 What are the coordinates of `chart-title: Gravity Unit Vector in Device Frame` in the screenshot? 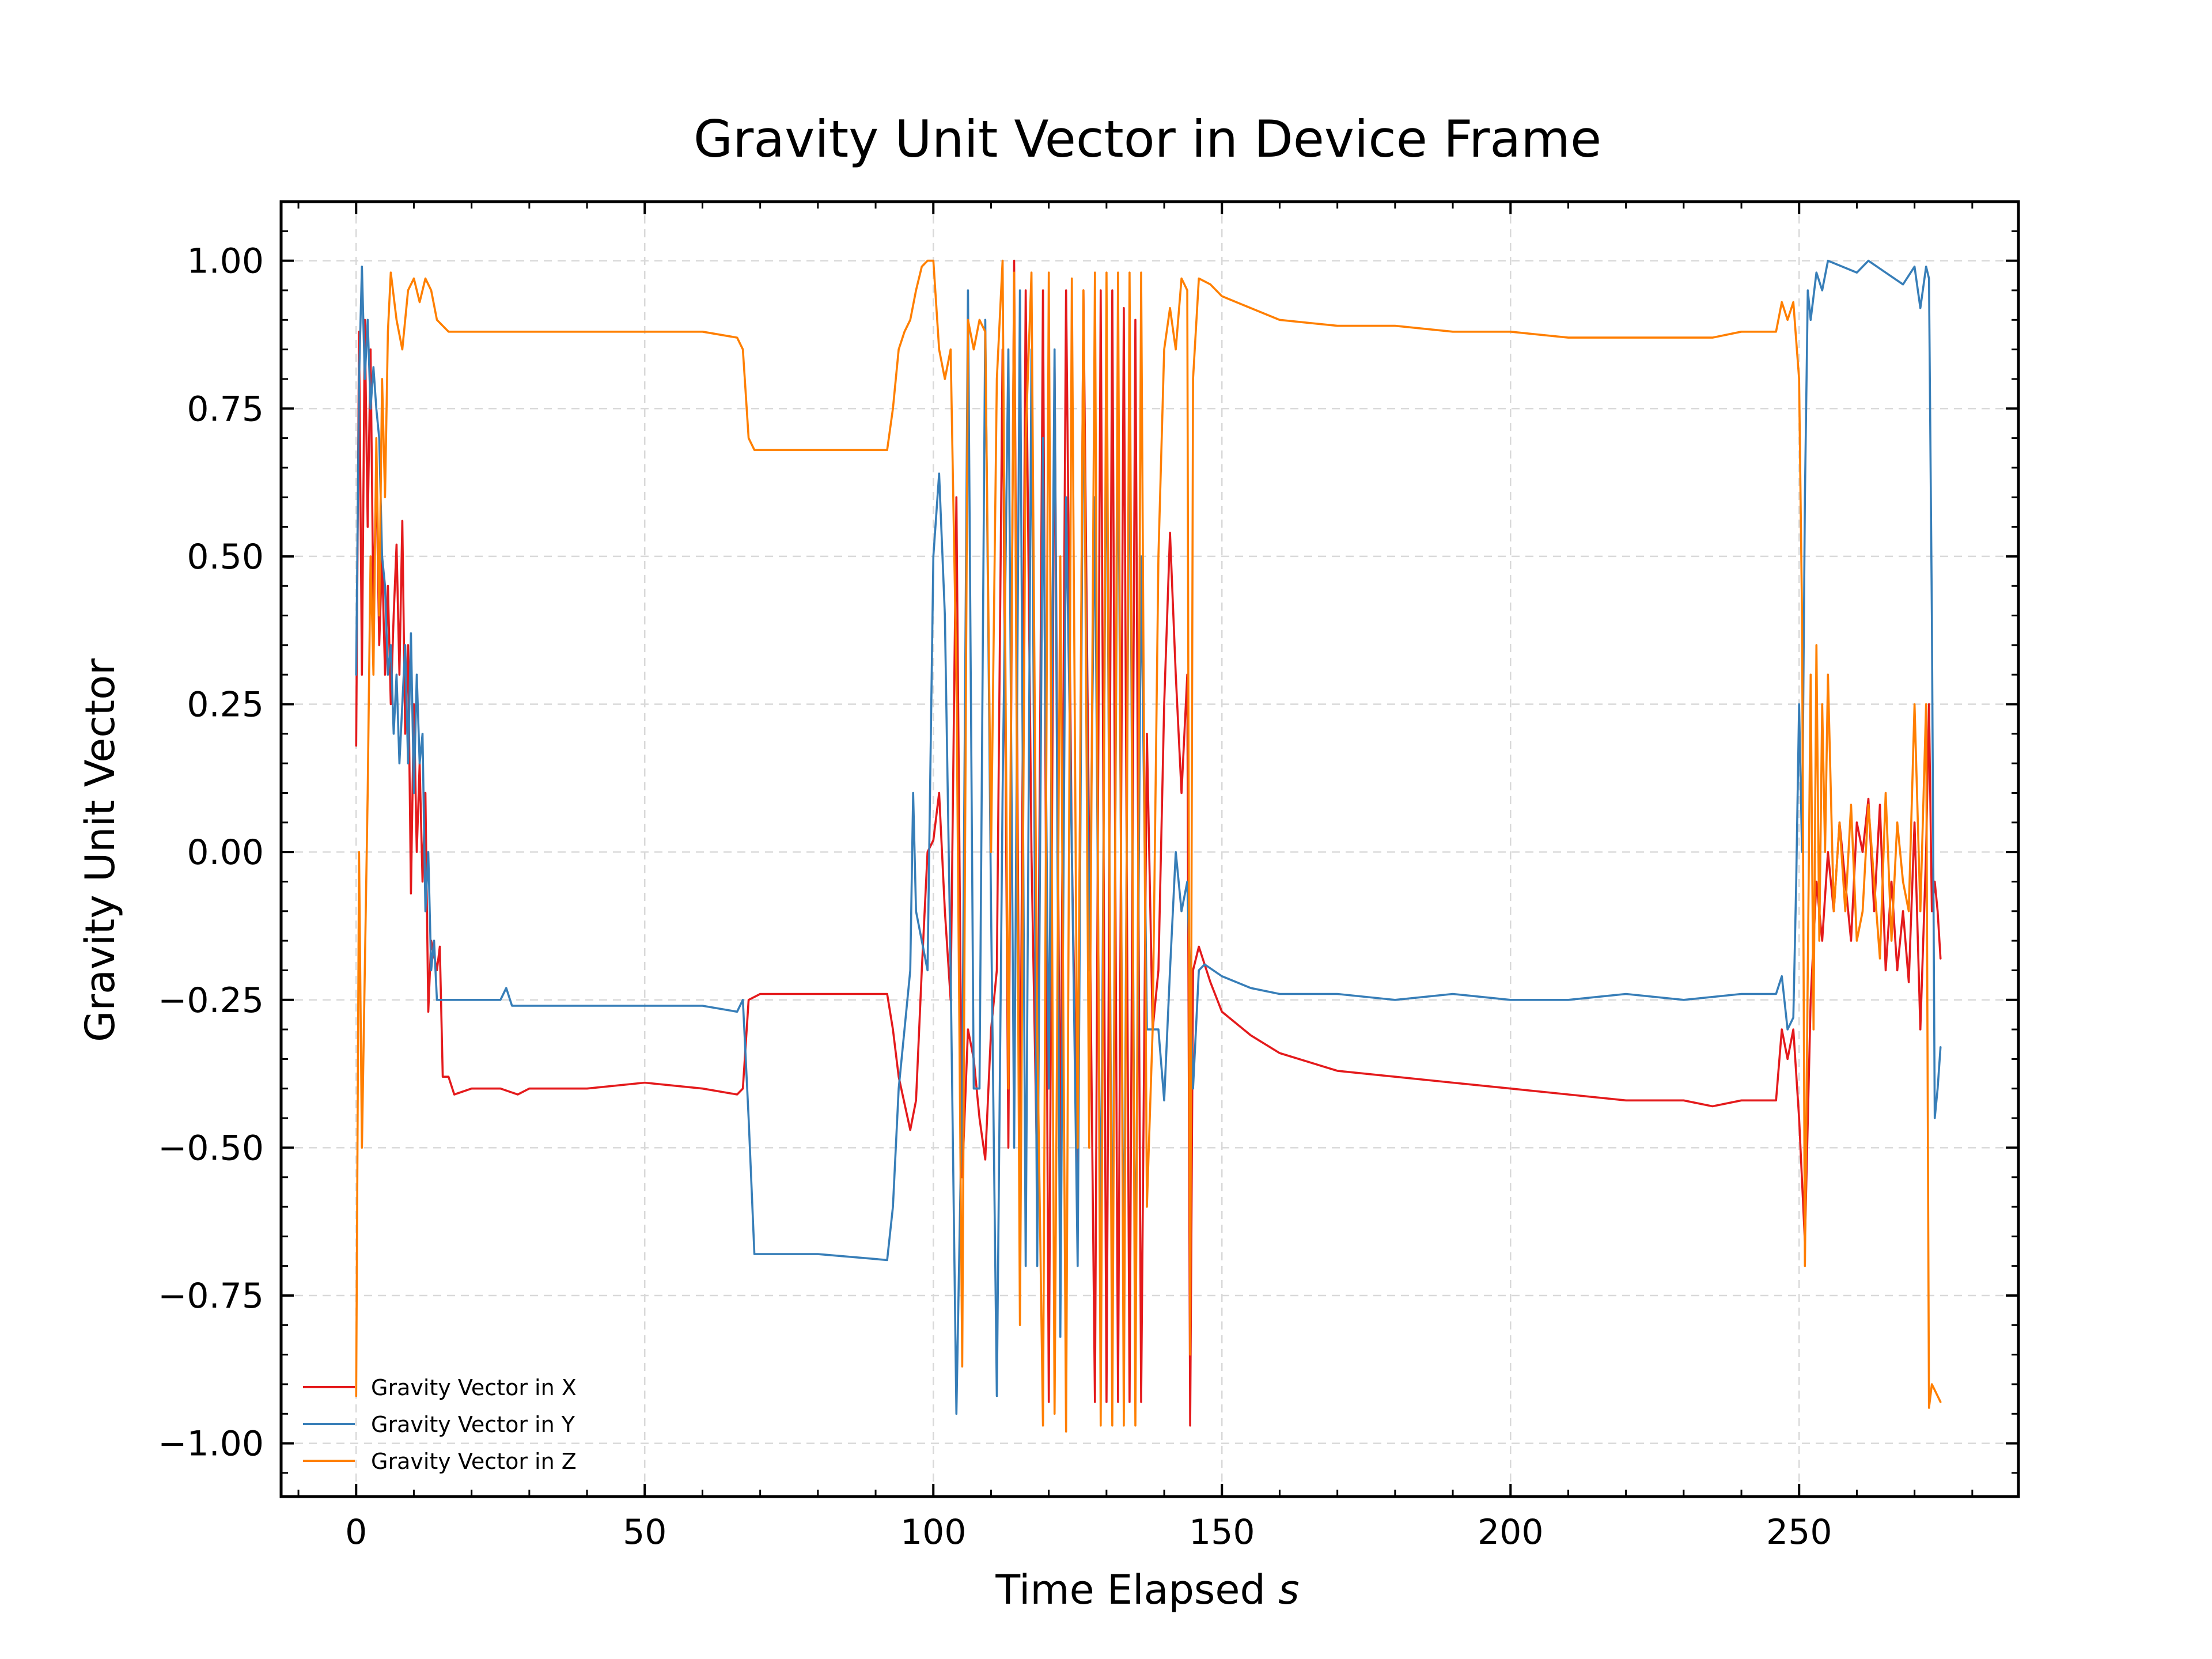 It's located at (1147, 139).